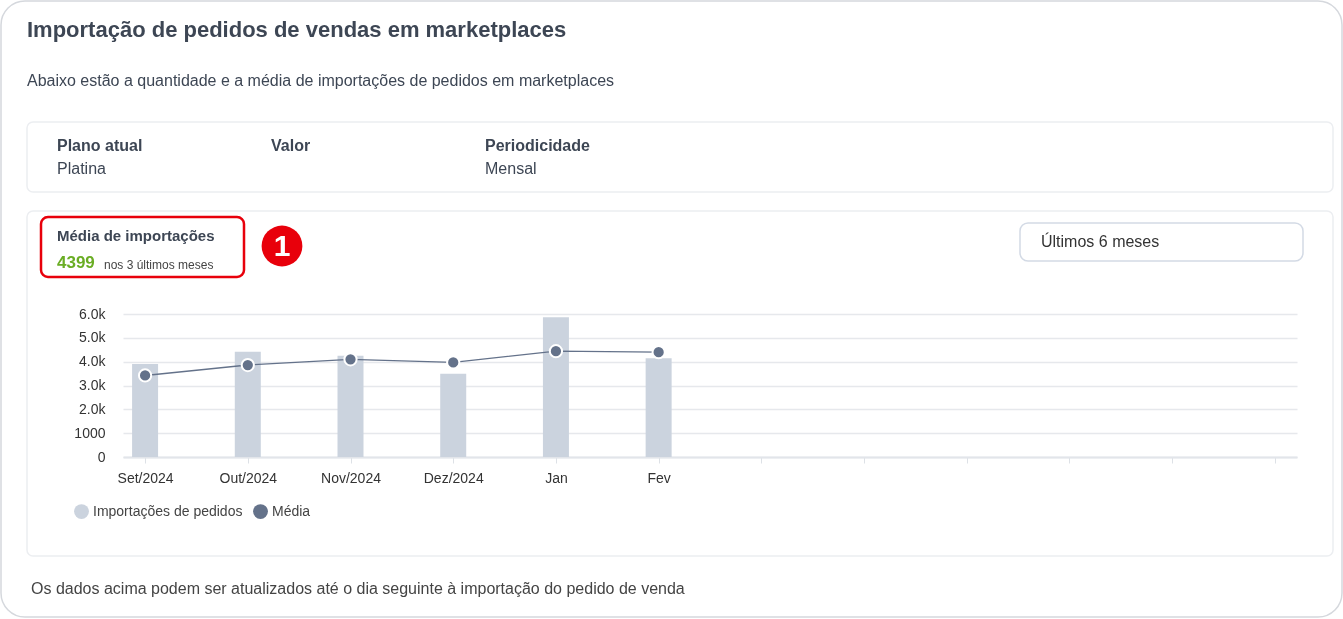  Describe the element at coordinates (93, 337) in the screenshot. I see `y-tick-label: 5.0k` at that location.